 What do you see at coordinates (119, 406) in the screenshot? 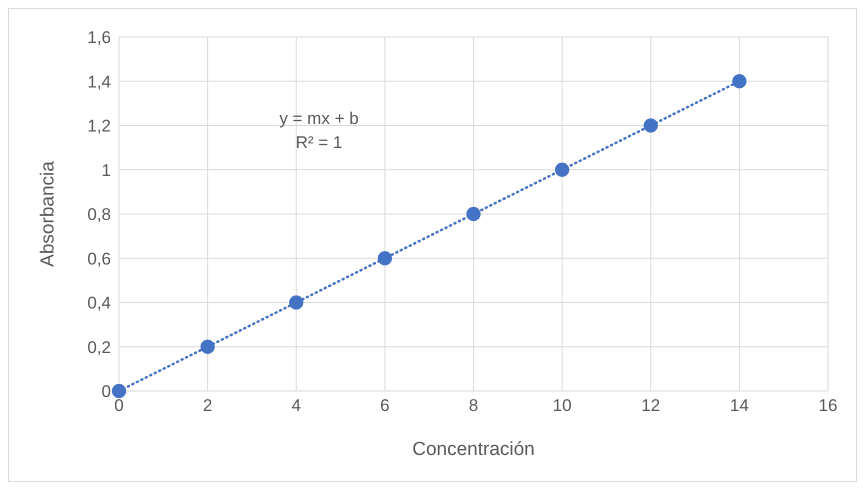
I see `x-tick-label: 0` at bounding box center [119, 406].